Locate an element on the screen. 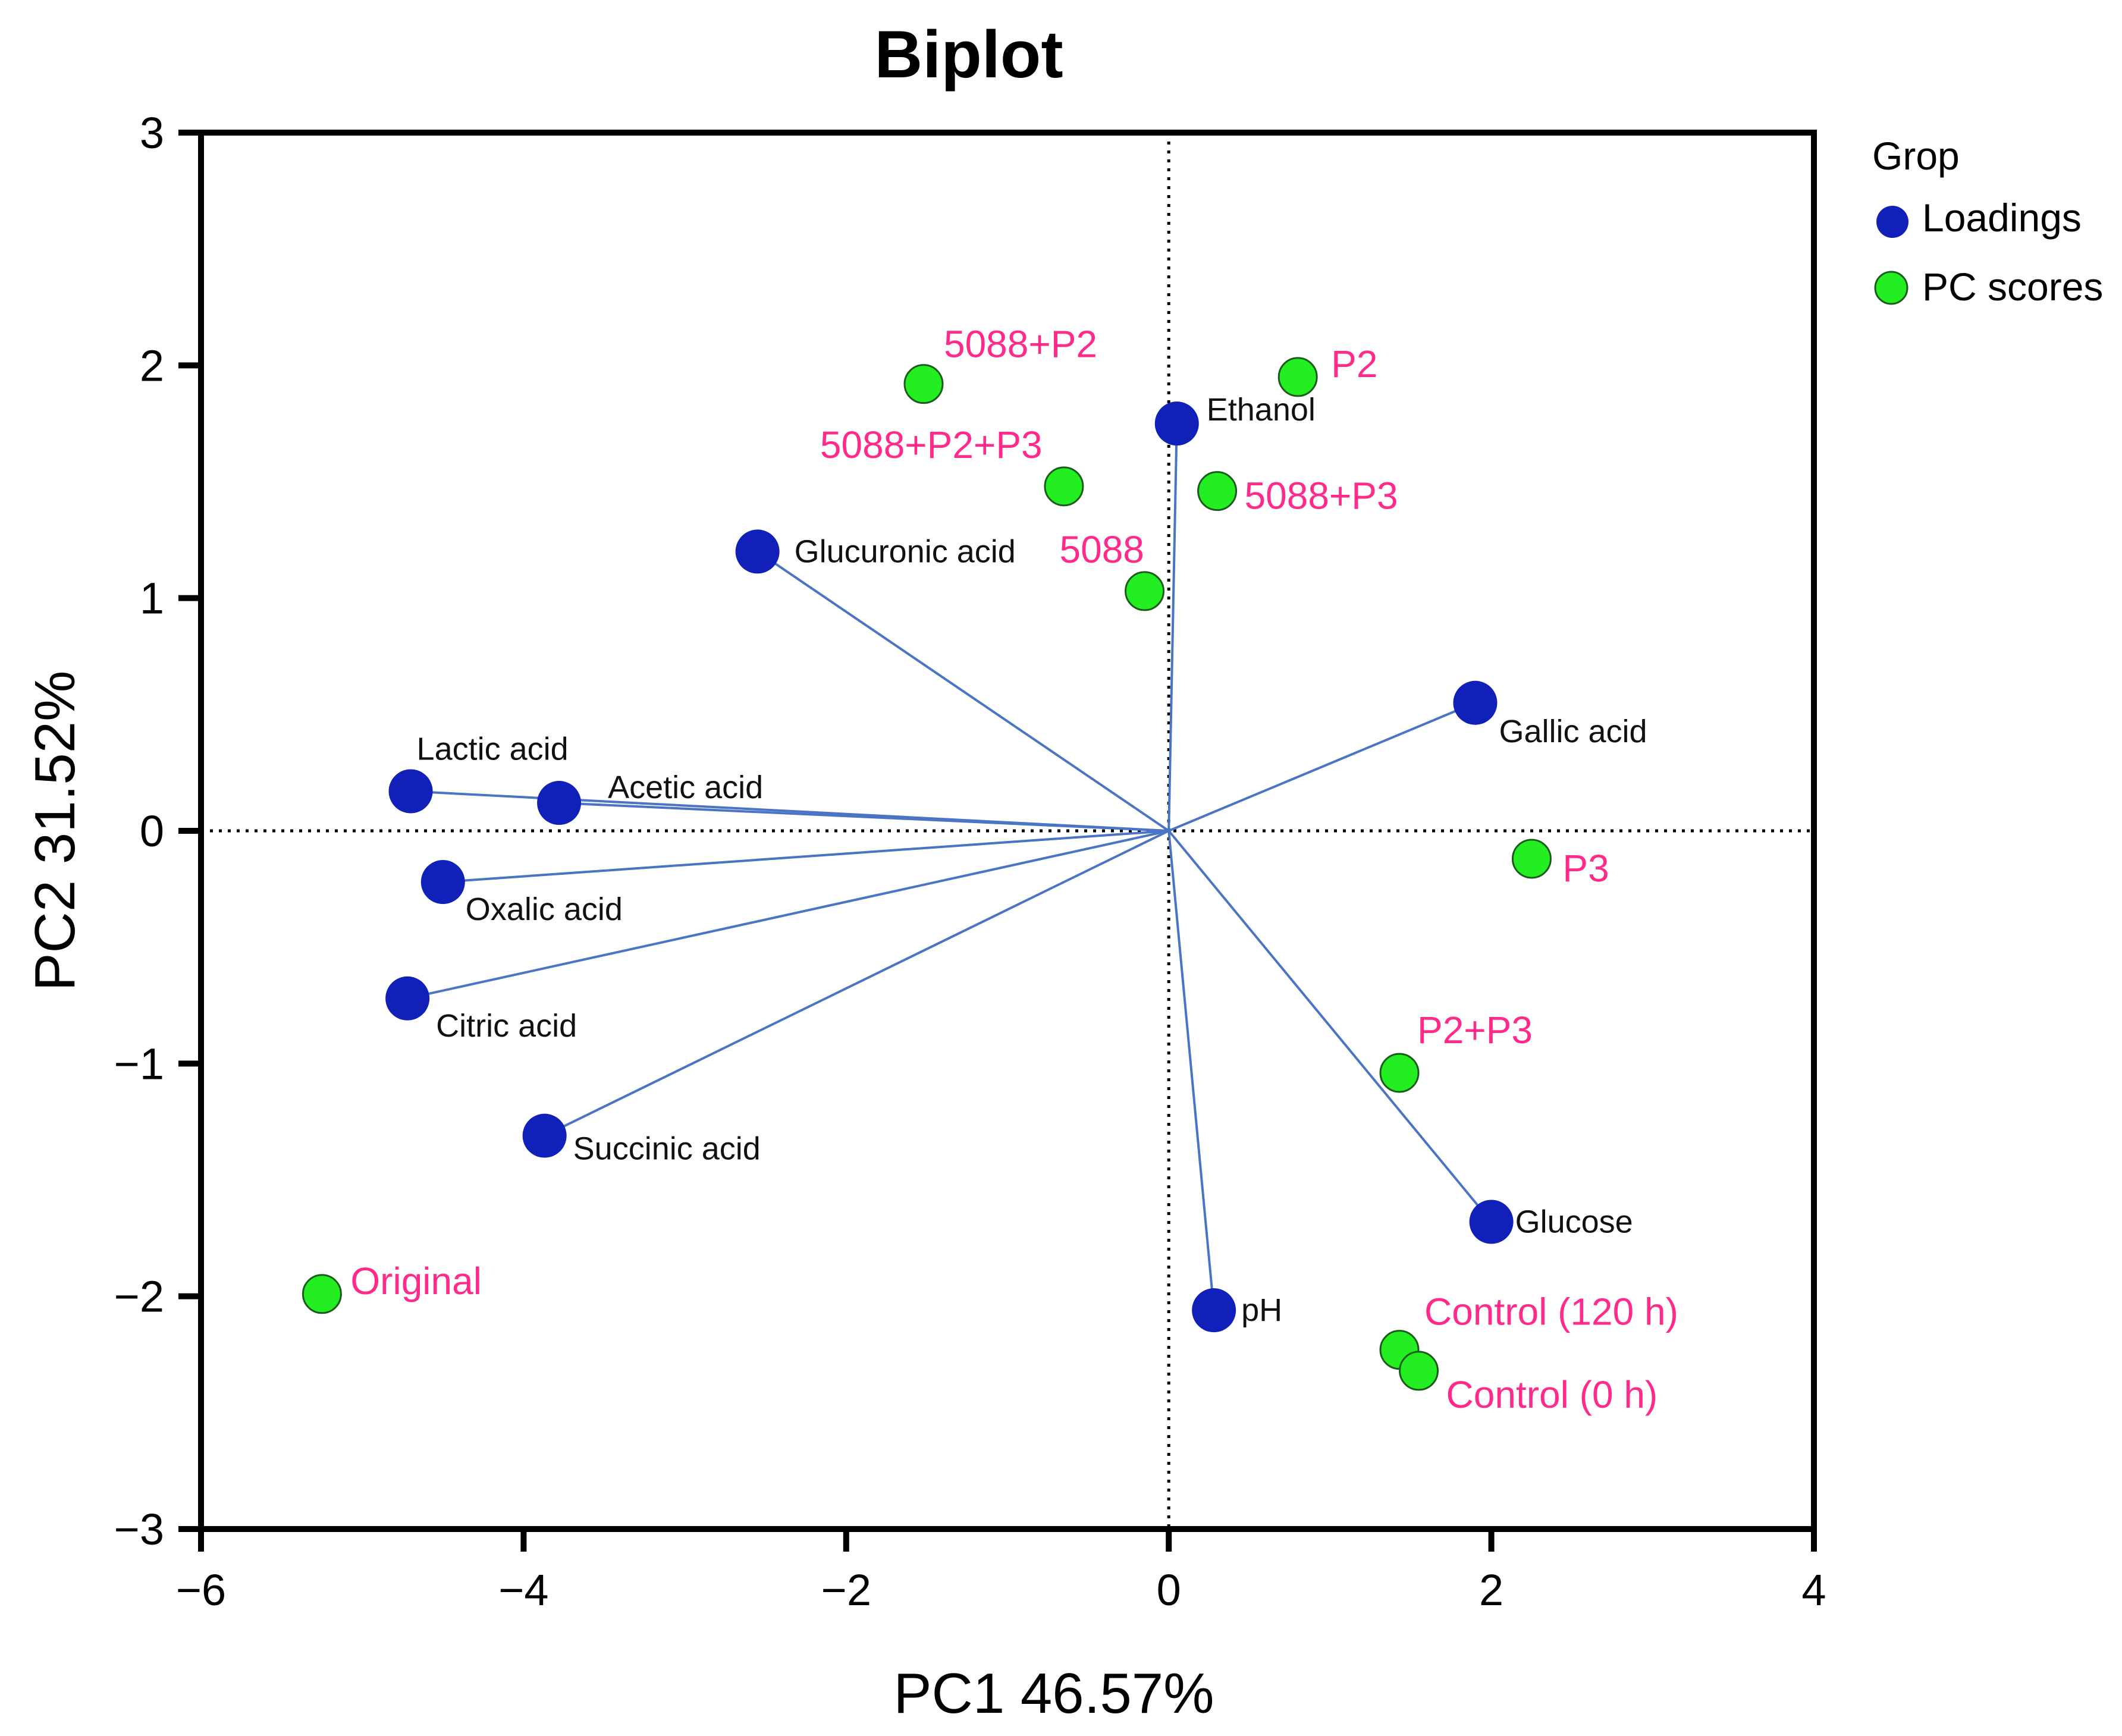  x-tick-label: −6 is located at coordinates (201, 1590).